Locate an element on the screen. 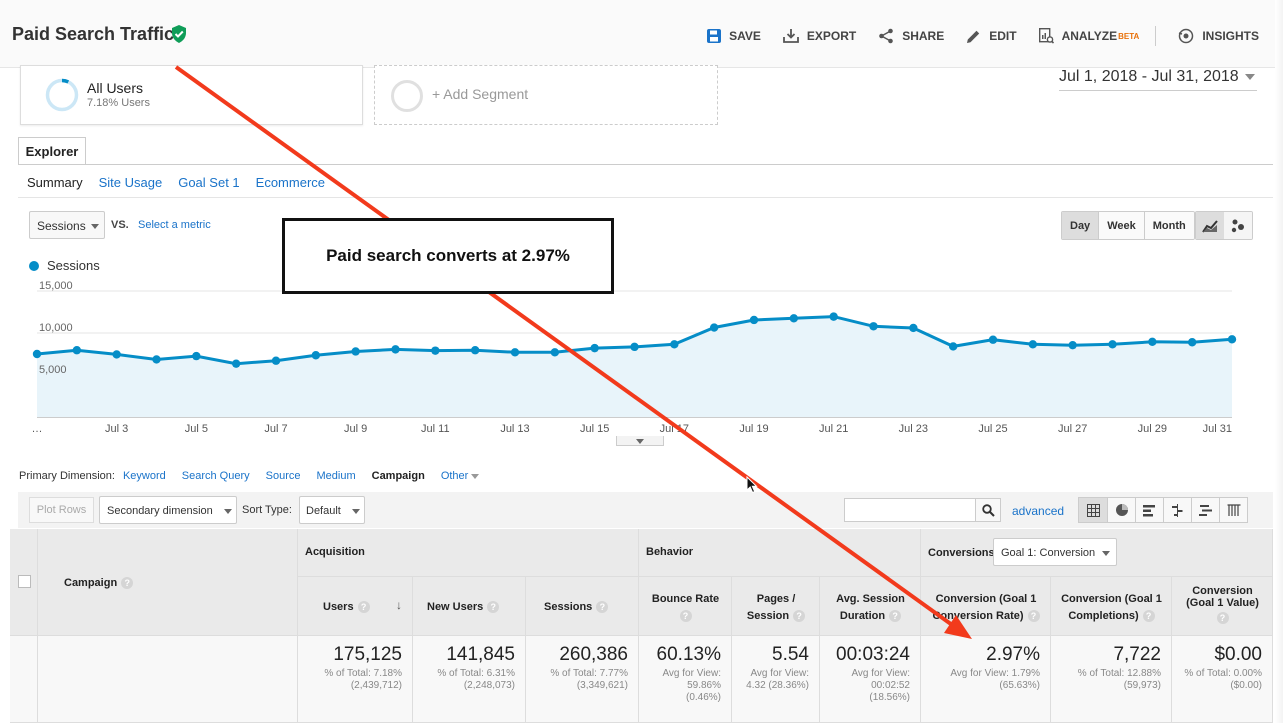 The width and height of the screenshot is (1283, 723). export-button: EXPORT is located at coordinates (819, 36).